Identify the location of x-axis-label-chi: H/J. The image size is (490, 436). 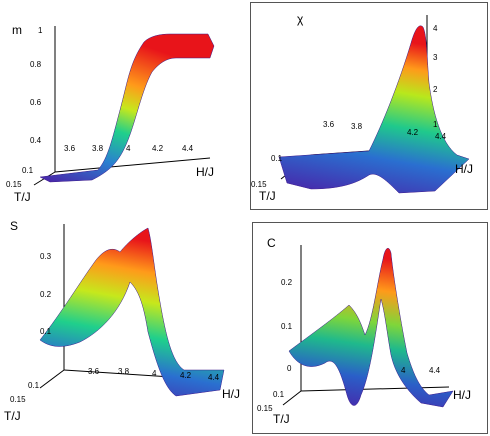
(464, 169).